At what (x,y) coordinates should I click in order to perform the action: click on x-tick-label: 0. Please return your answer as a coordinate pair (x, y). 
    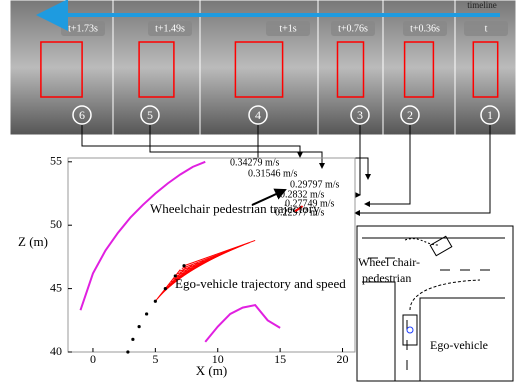
    Looking at the image, I should click on (93, 359).